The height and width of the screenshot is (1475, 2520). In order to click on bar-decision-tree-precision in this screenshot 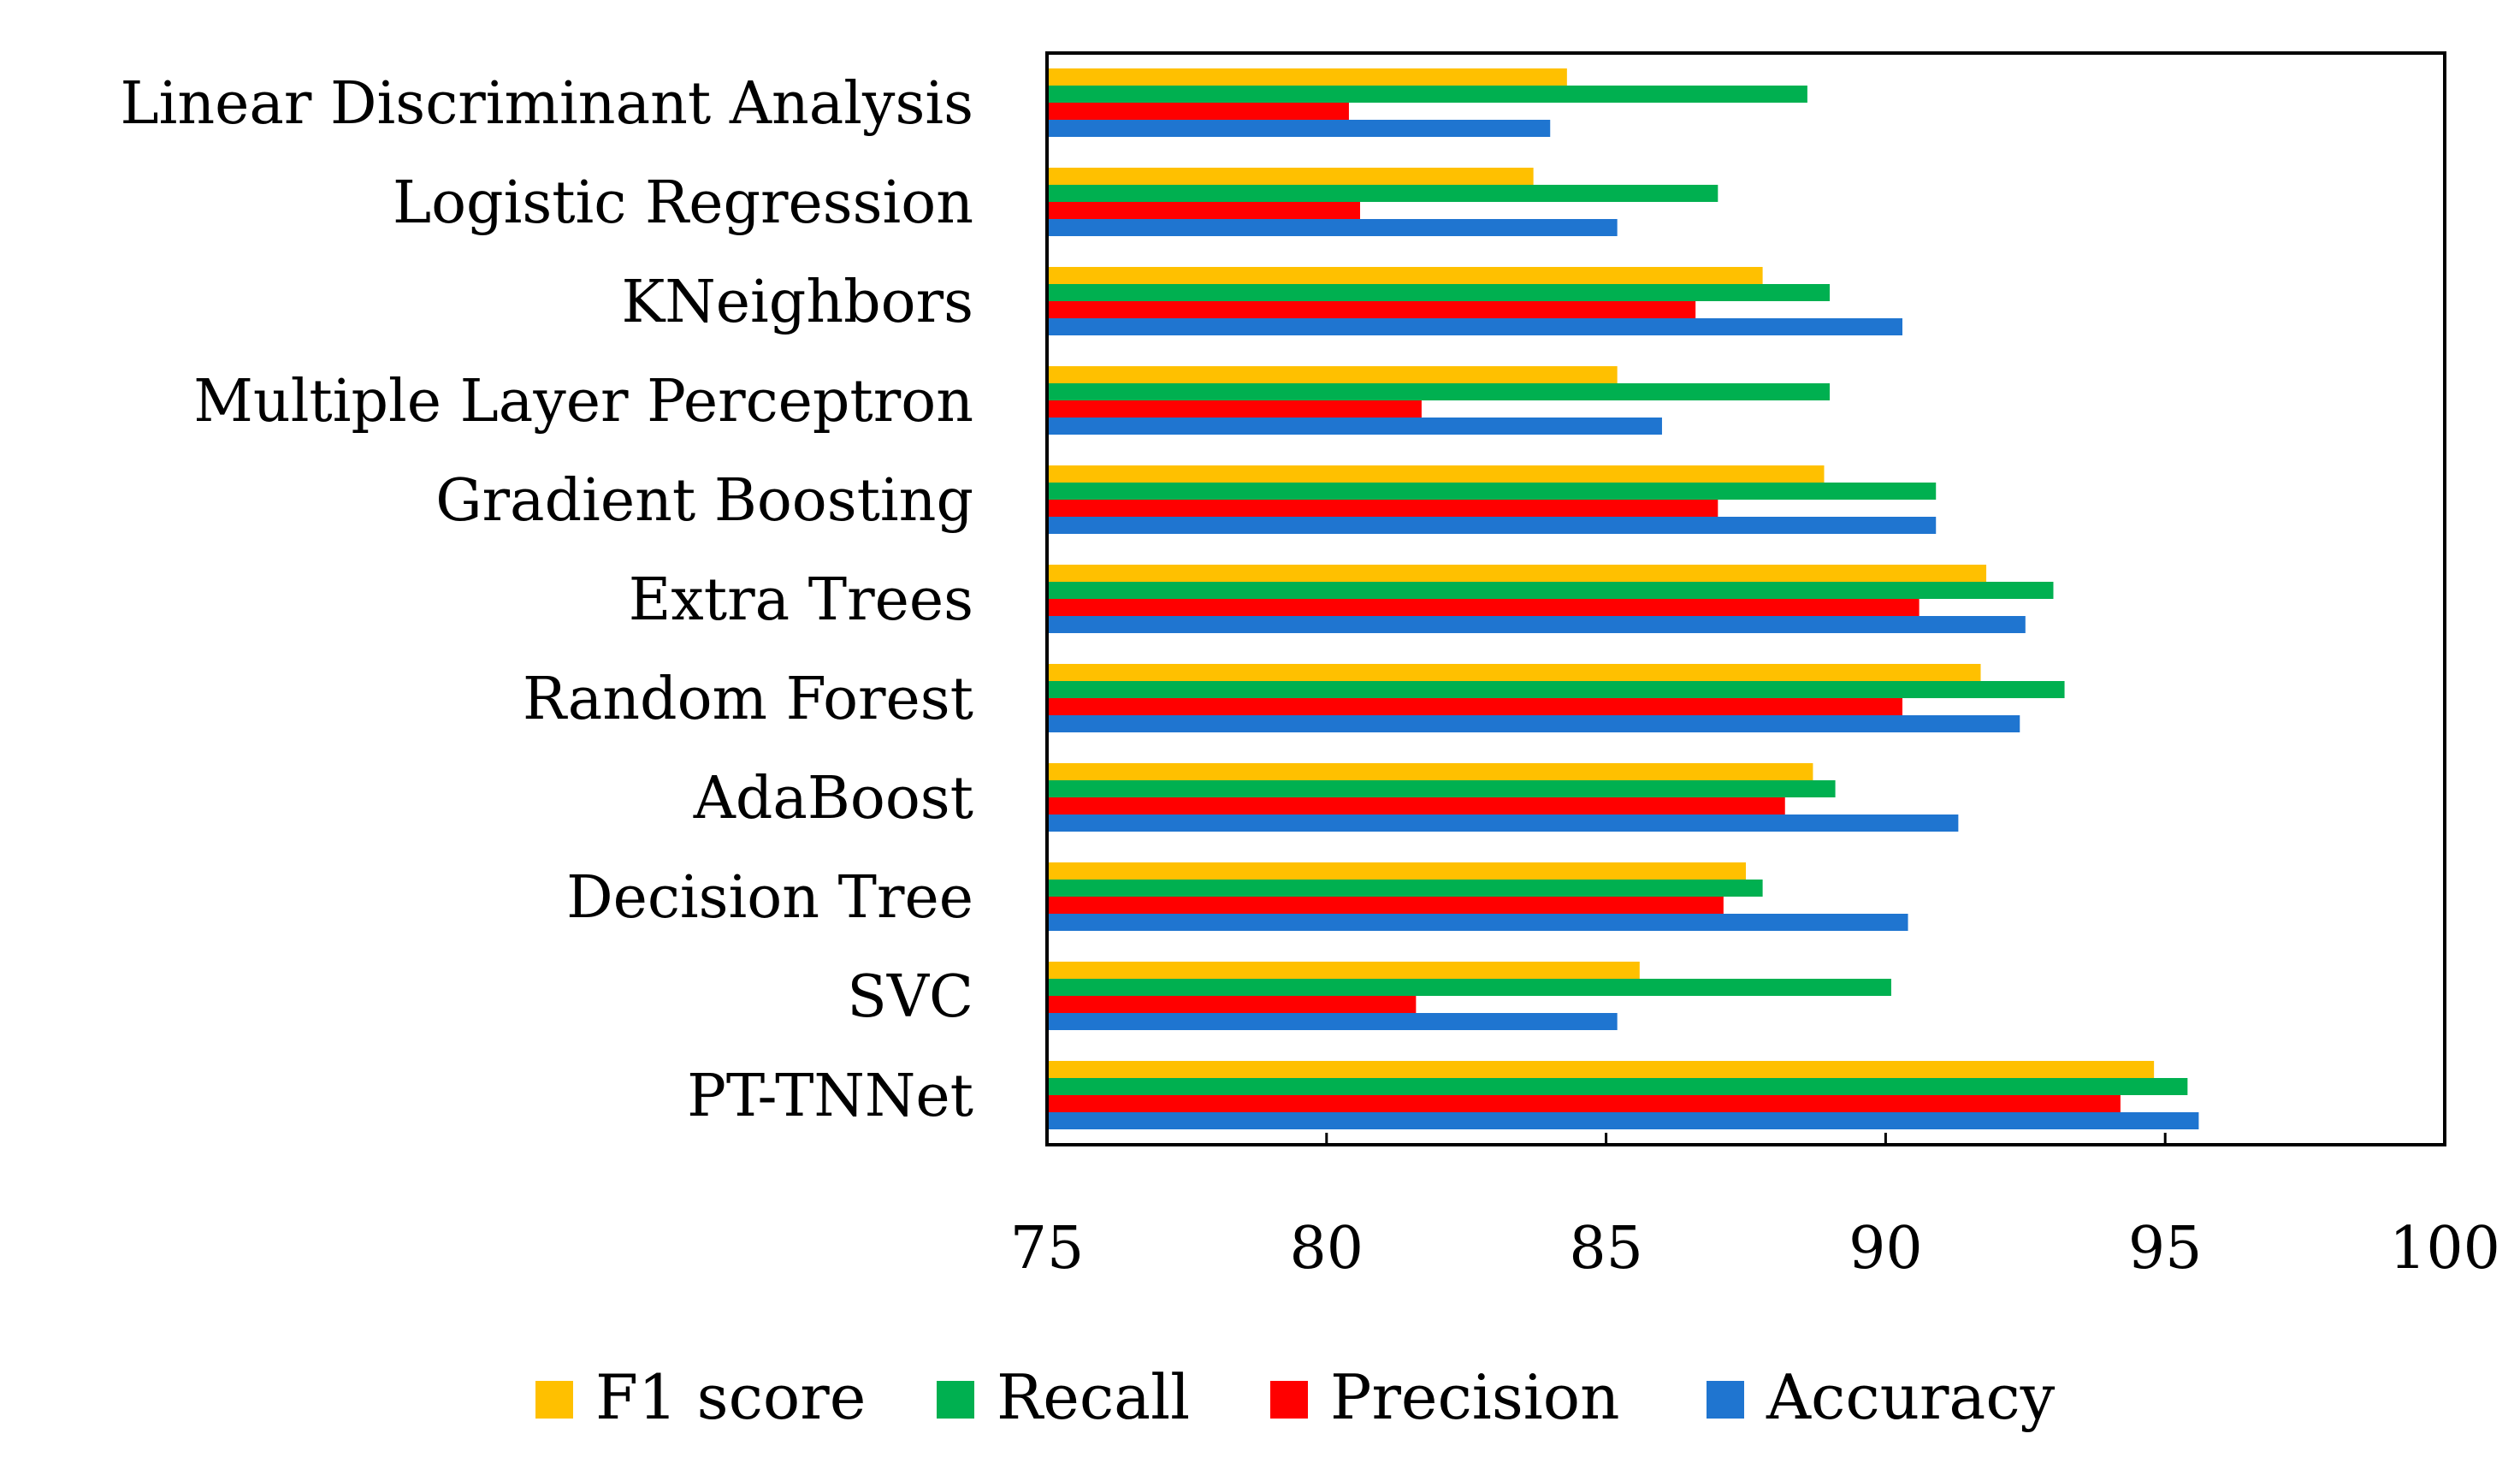, I will do `click(1385, 906)`.